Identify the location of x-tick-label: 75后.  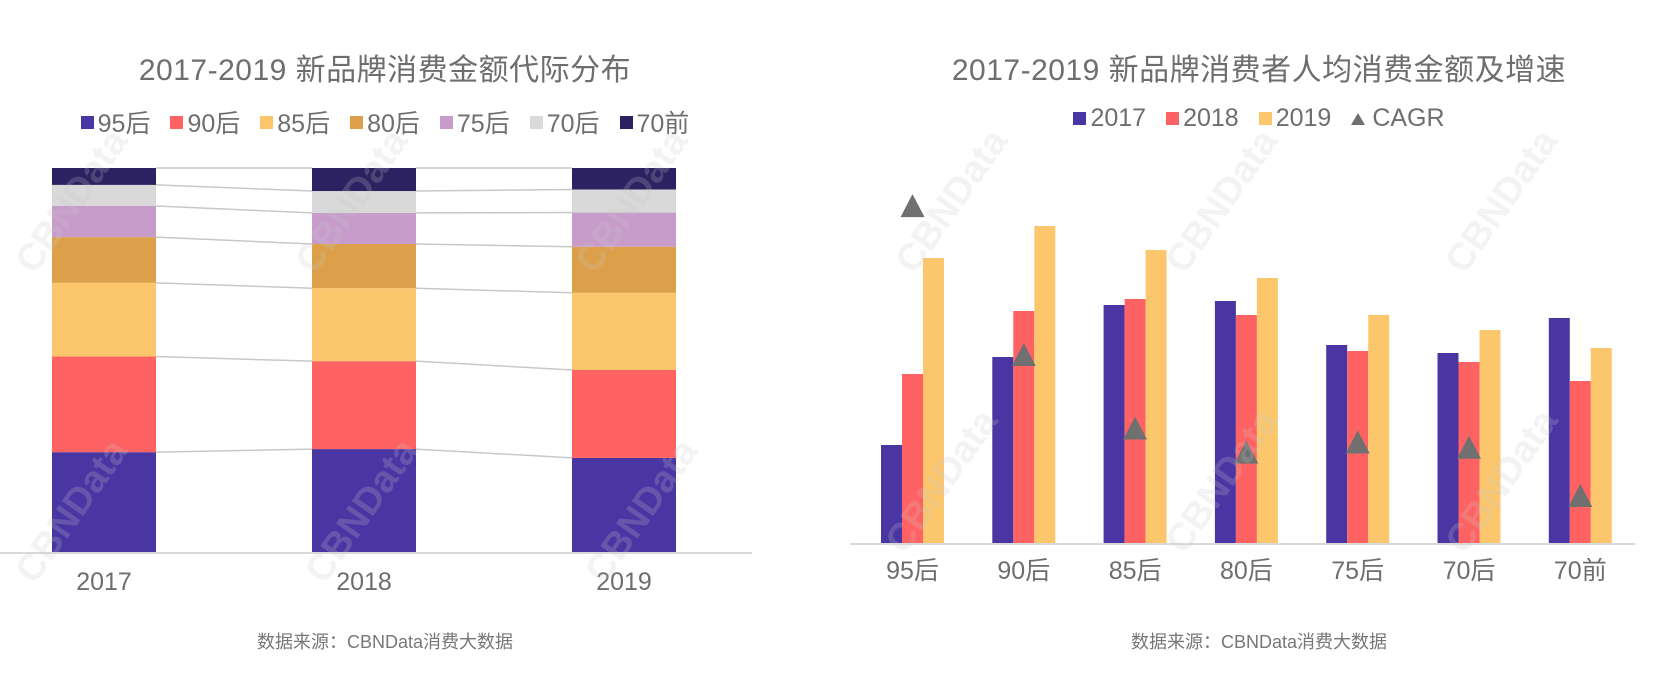
(1357, 571).